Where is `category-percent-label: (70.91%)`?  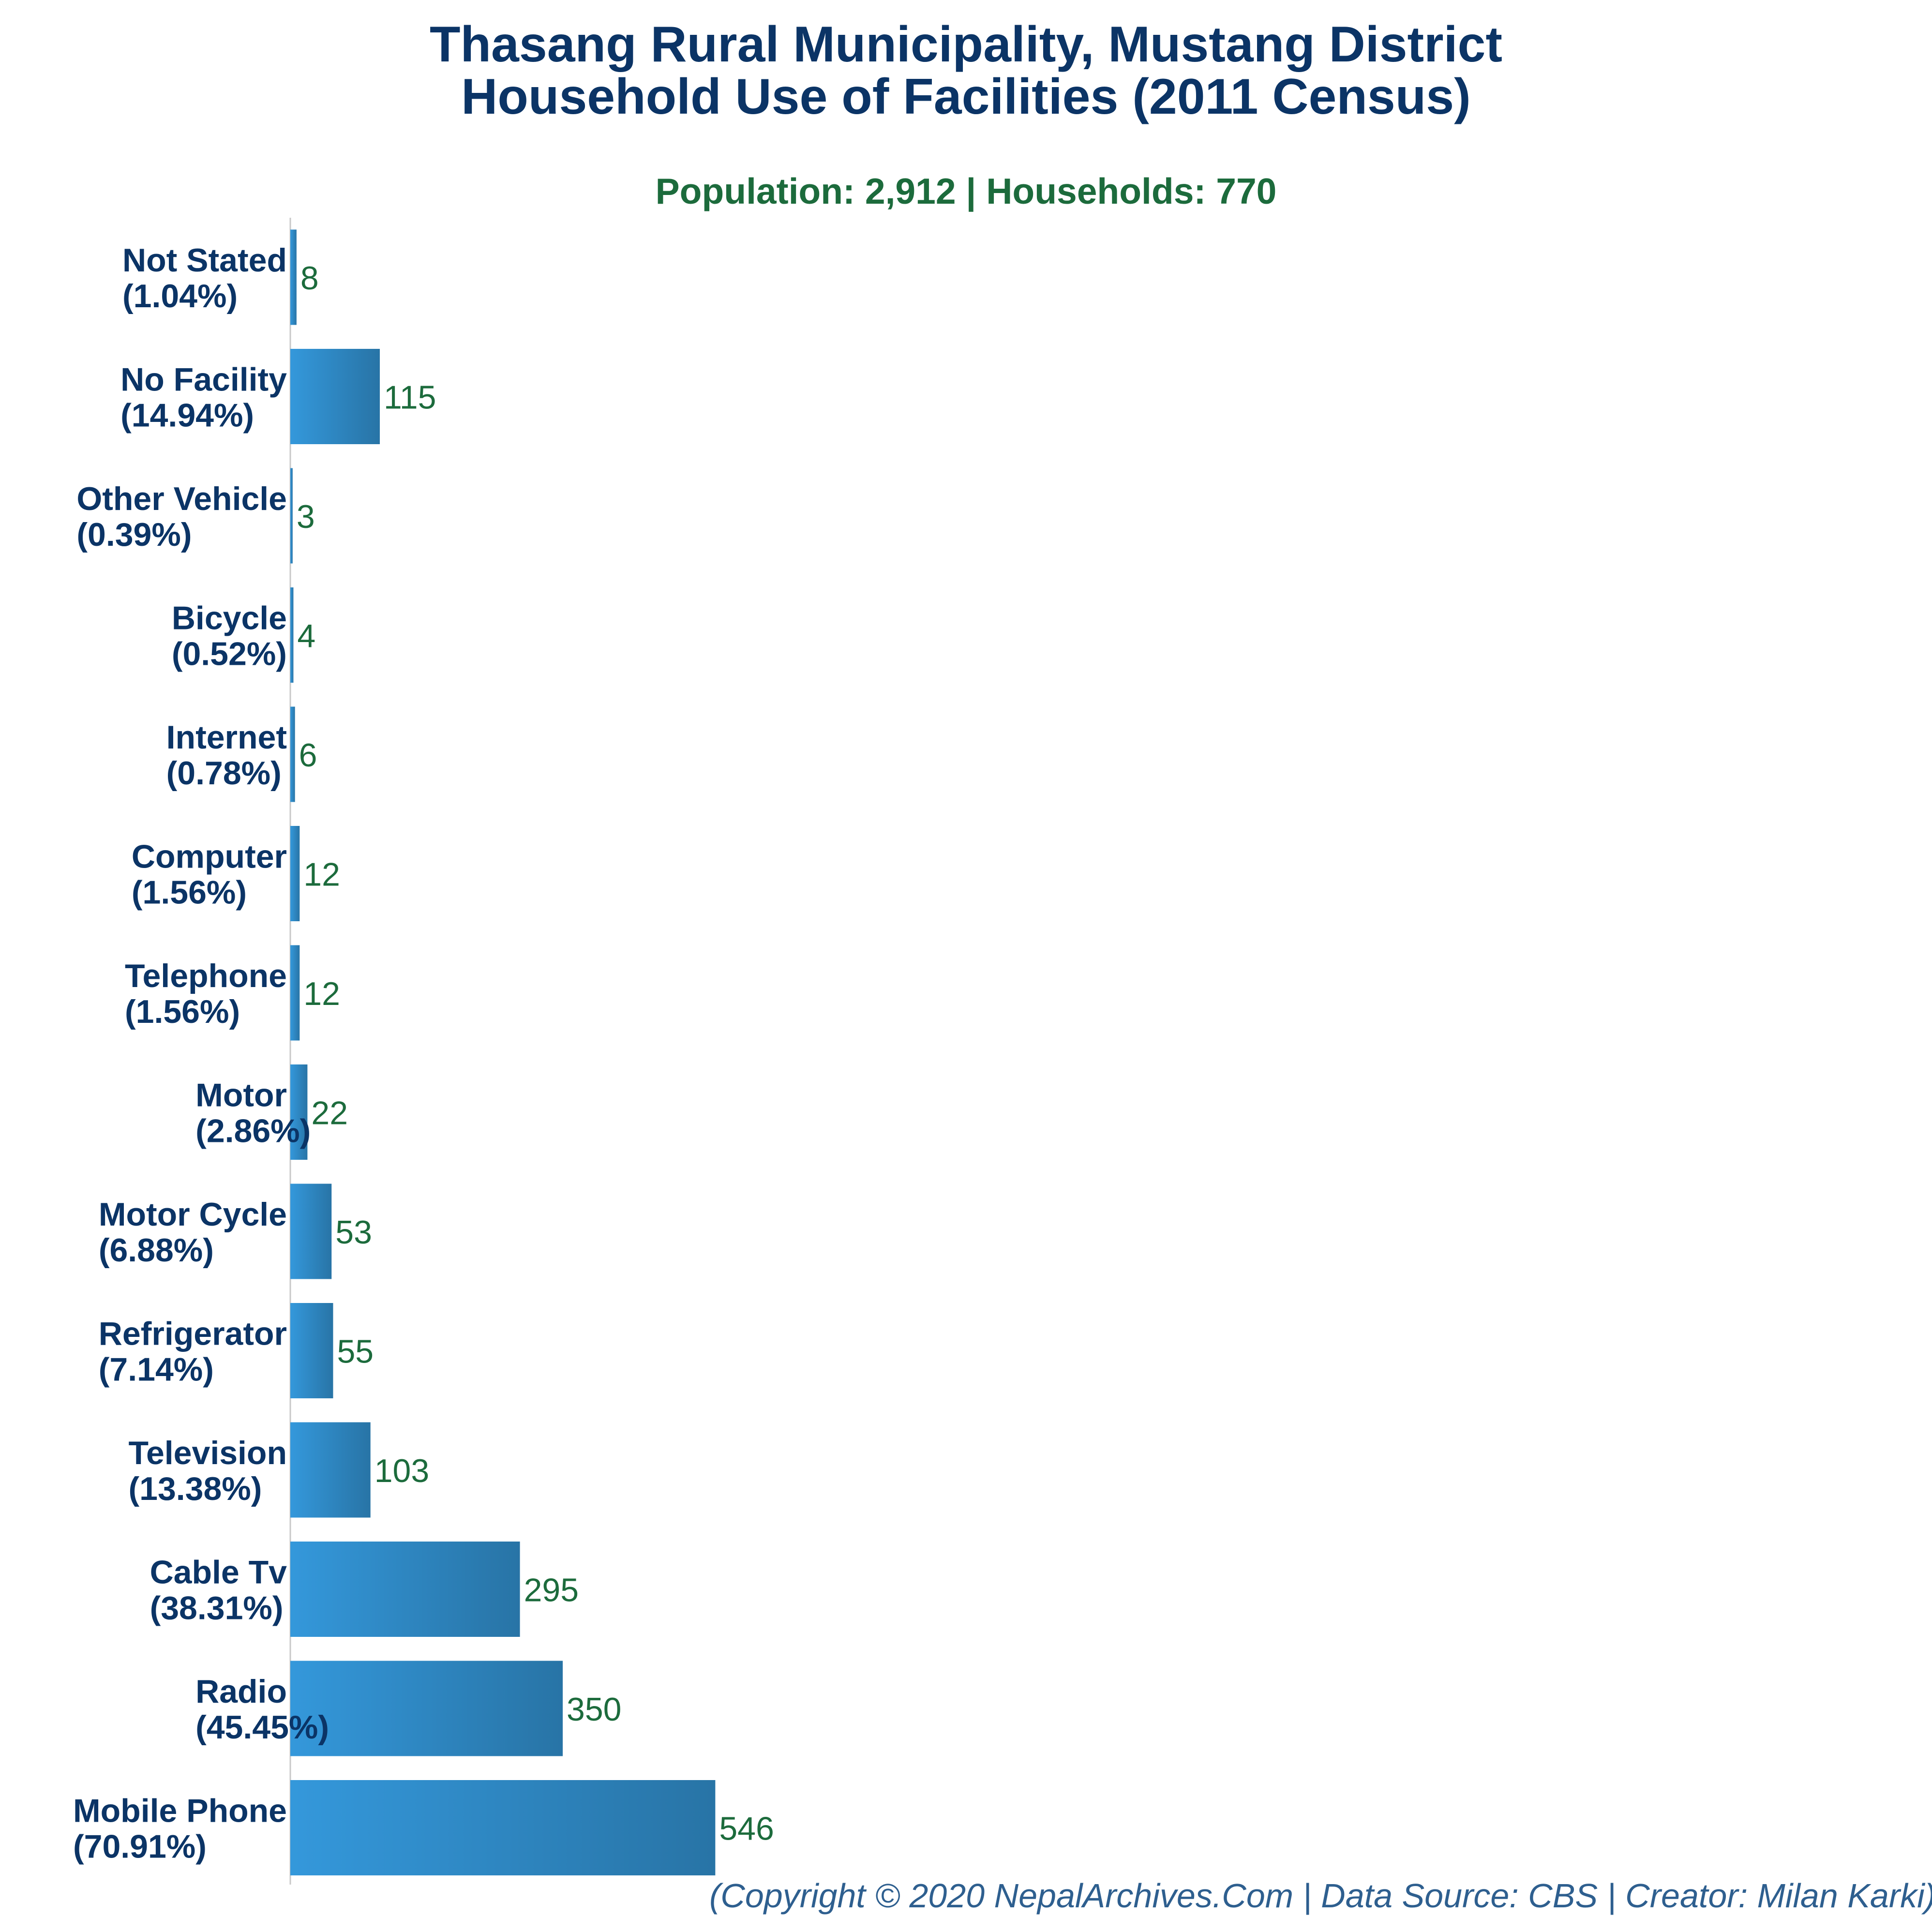
category-percent-label: (70.91%) is located at coordinates (140, 1846).